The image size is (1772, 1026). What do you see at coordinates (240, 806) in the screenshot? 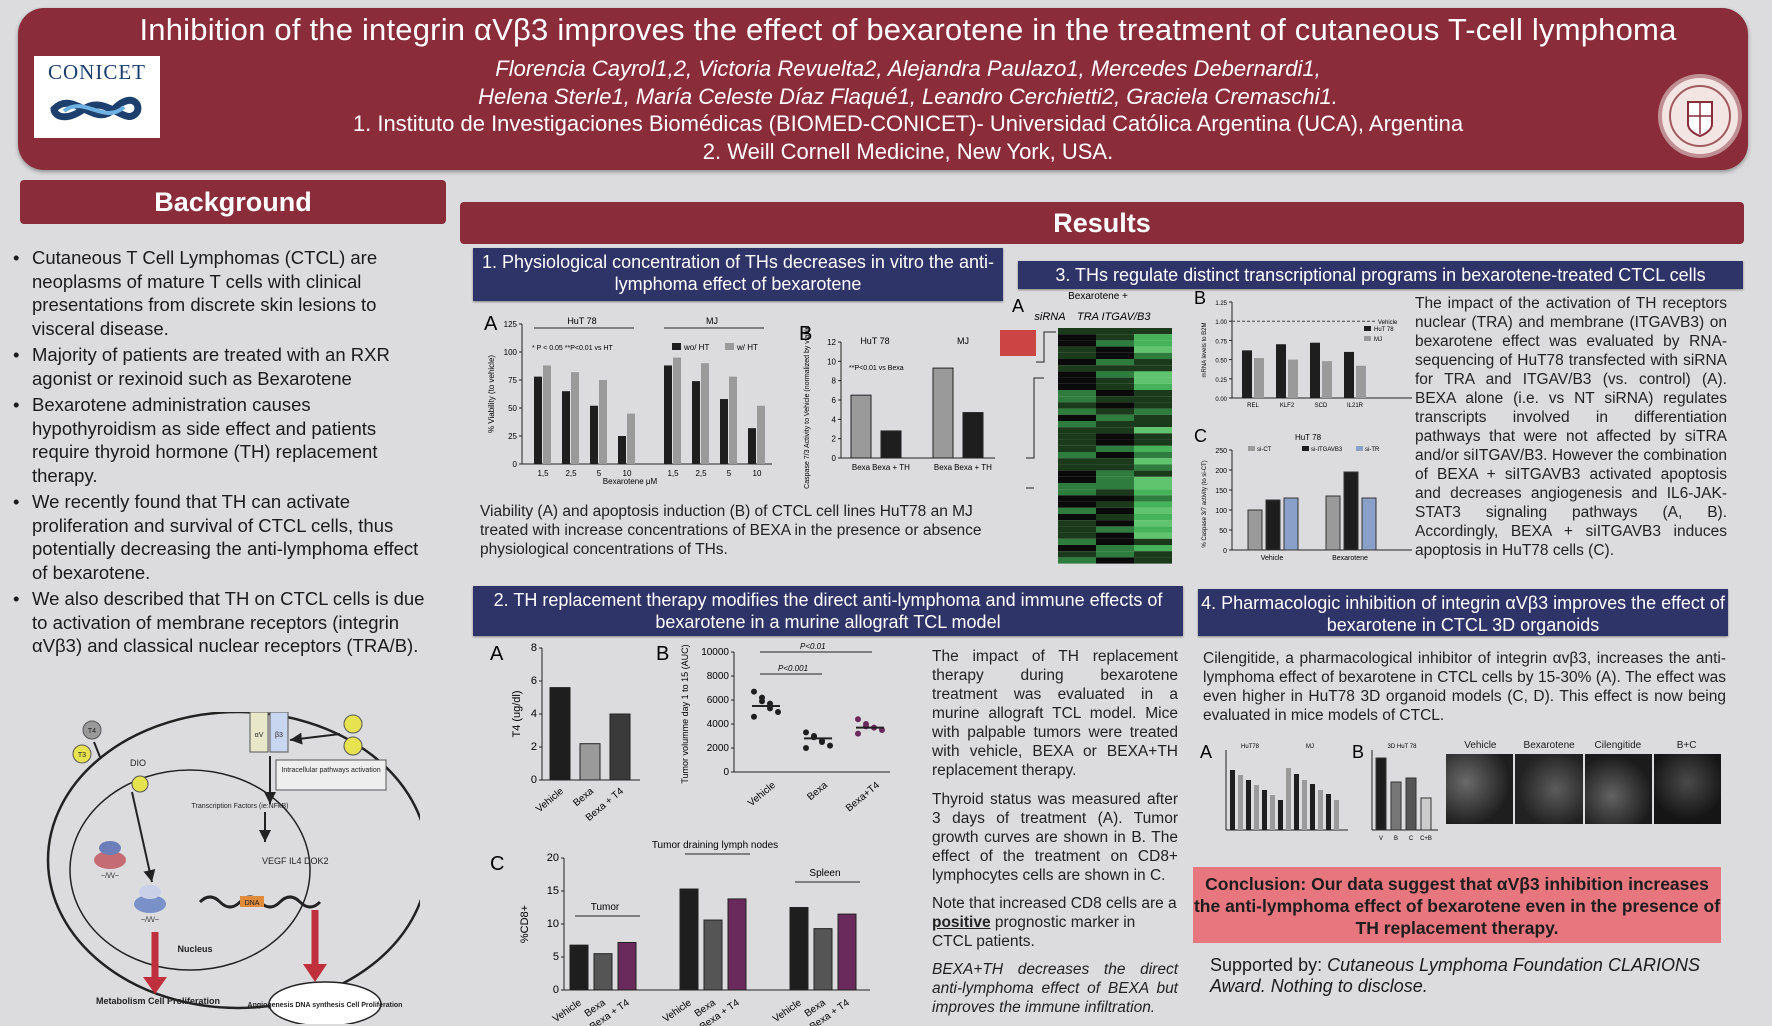
I see `svg-text:Transcription Factors (ie:NFkB: Transcription Factors (ie:NFkB)` at bounding box center [240, 806].